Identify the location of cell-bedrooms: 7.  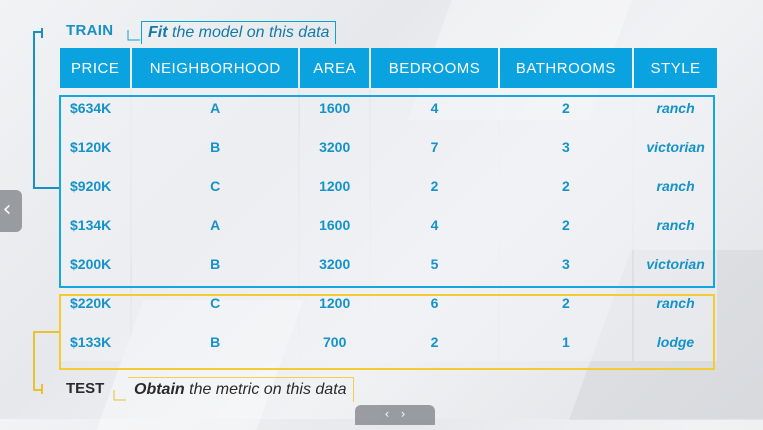
(434, 146).